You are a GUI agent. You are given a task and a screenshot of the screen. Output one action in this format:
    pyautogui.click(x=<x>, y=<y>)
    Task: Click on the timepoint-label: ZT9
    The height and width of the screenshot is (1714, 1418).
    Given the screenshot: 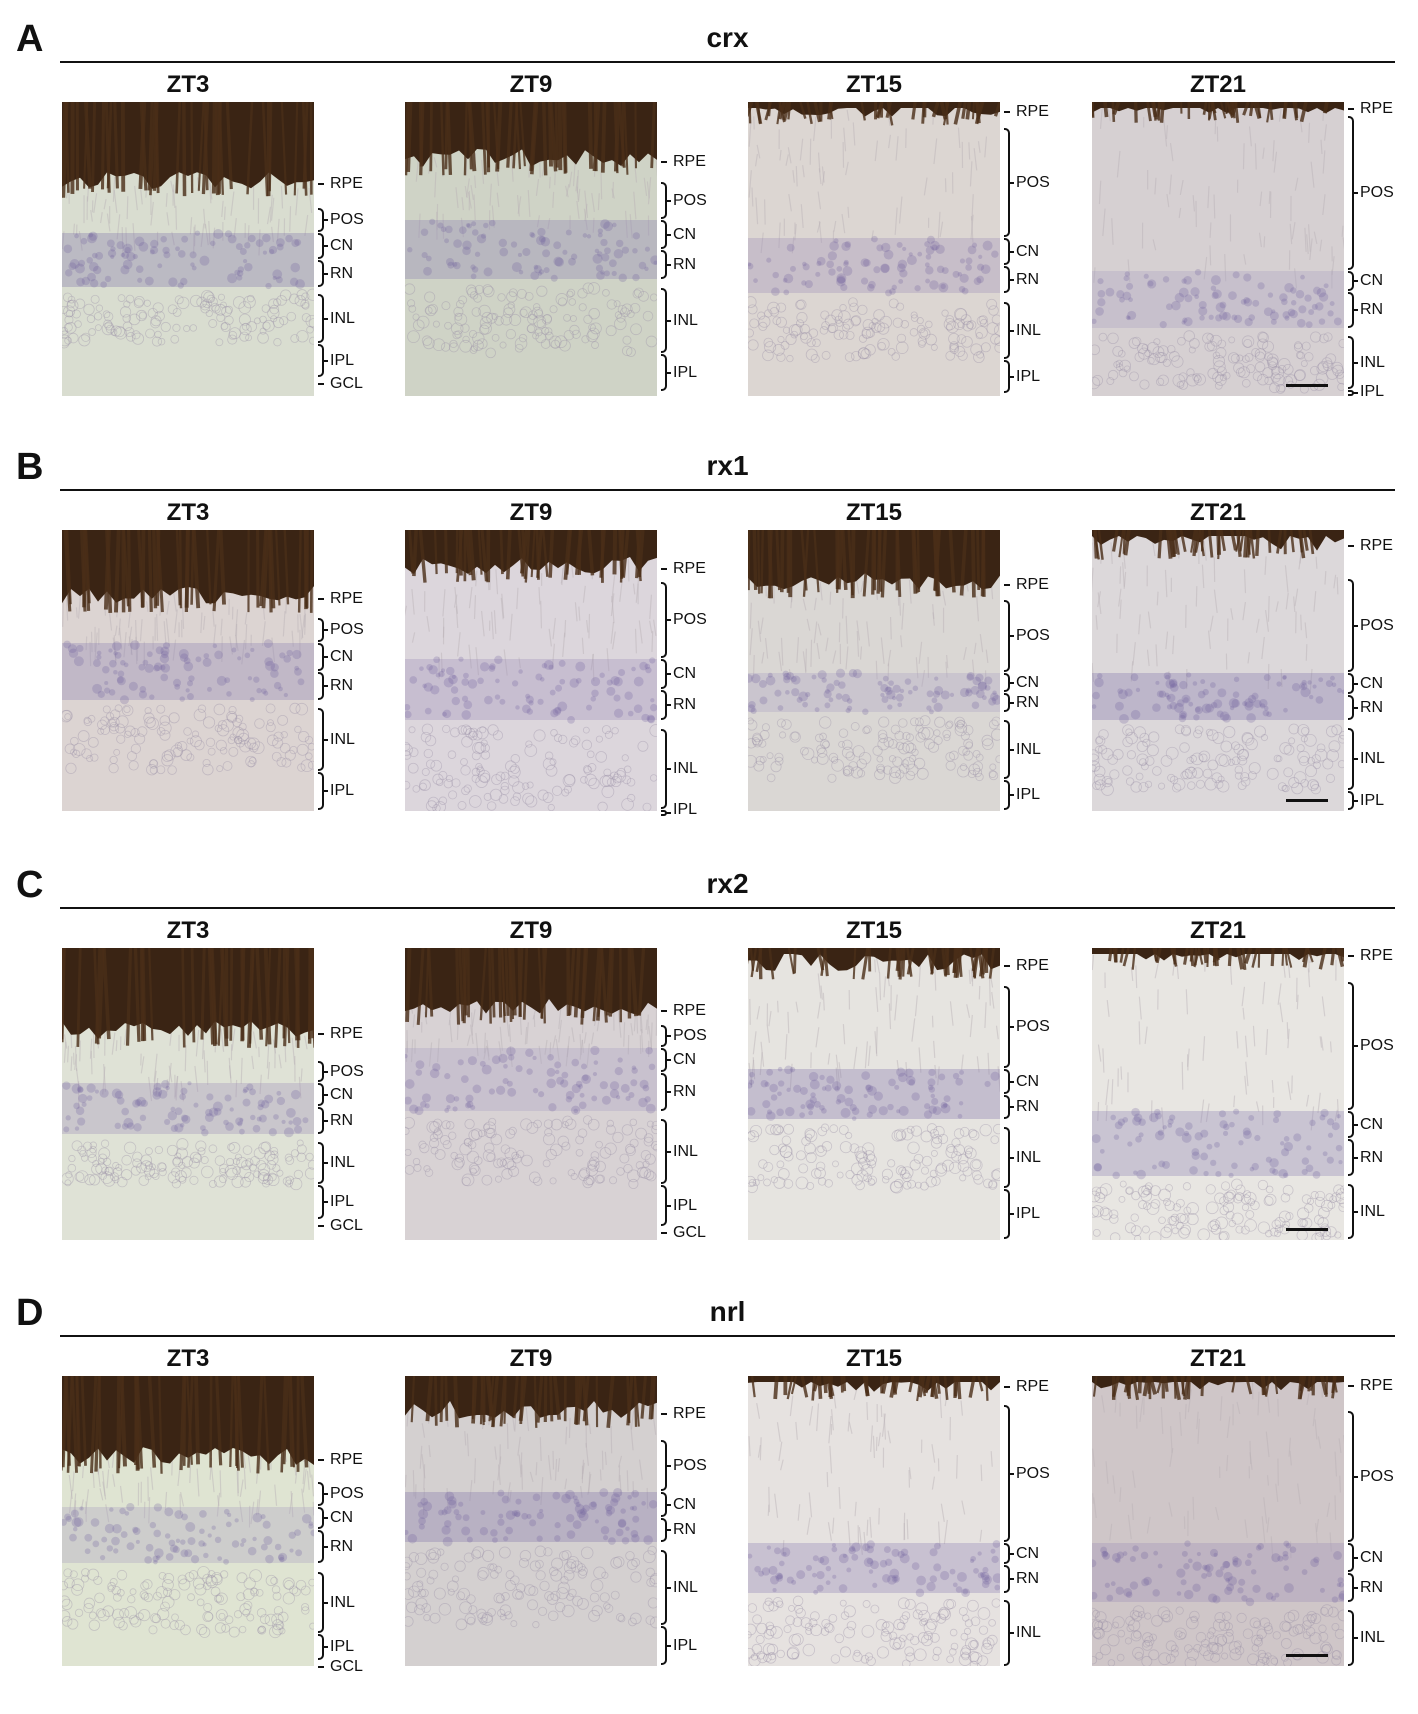 What is the action you would take?
    pyautogui.click(x=531, y=1359)
    